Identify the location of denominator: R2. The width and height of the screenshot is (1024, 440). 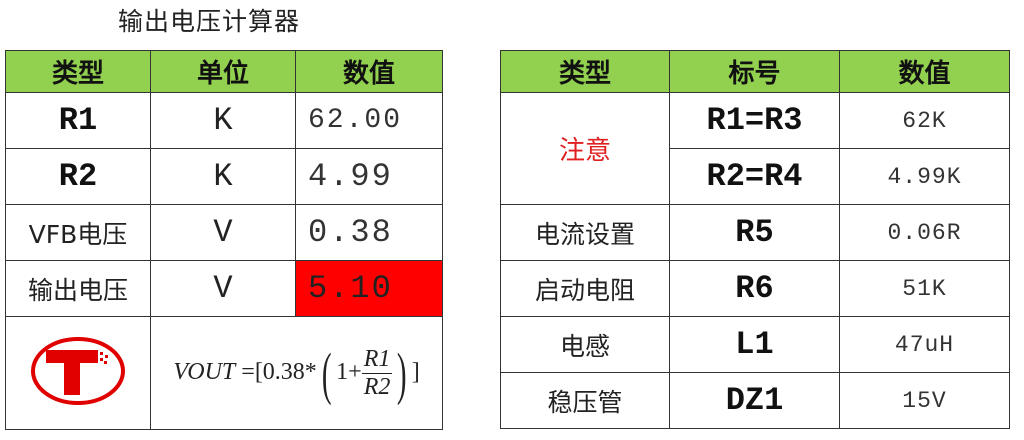
(377, 386).